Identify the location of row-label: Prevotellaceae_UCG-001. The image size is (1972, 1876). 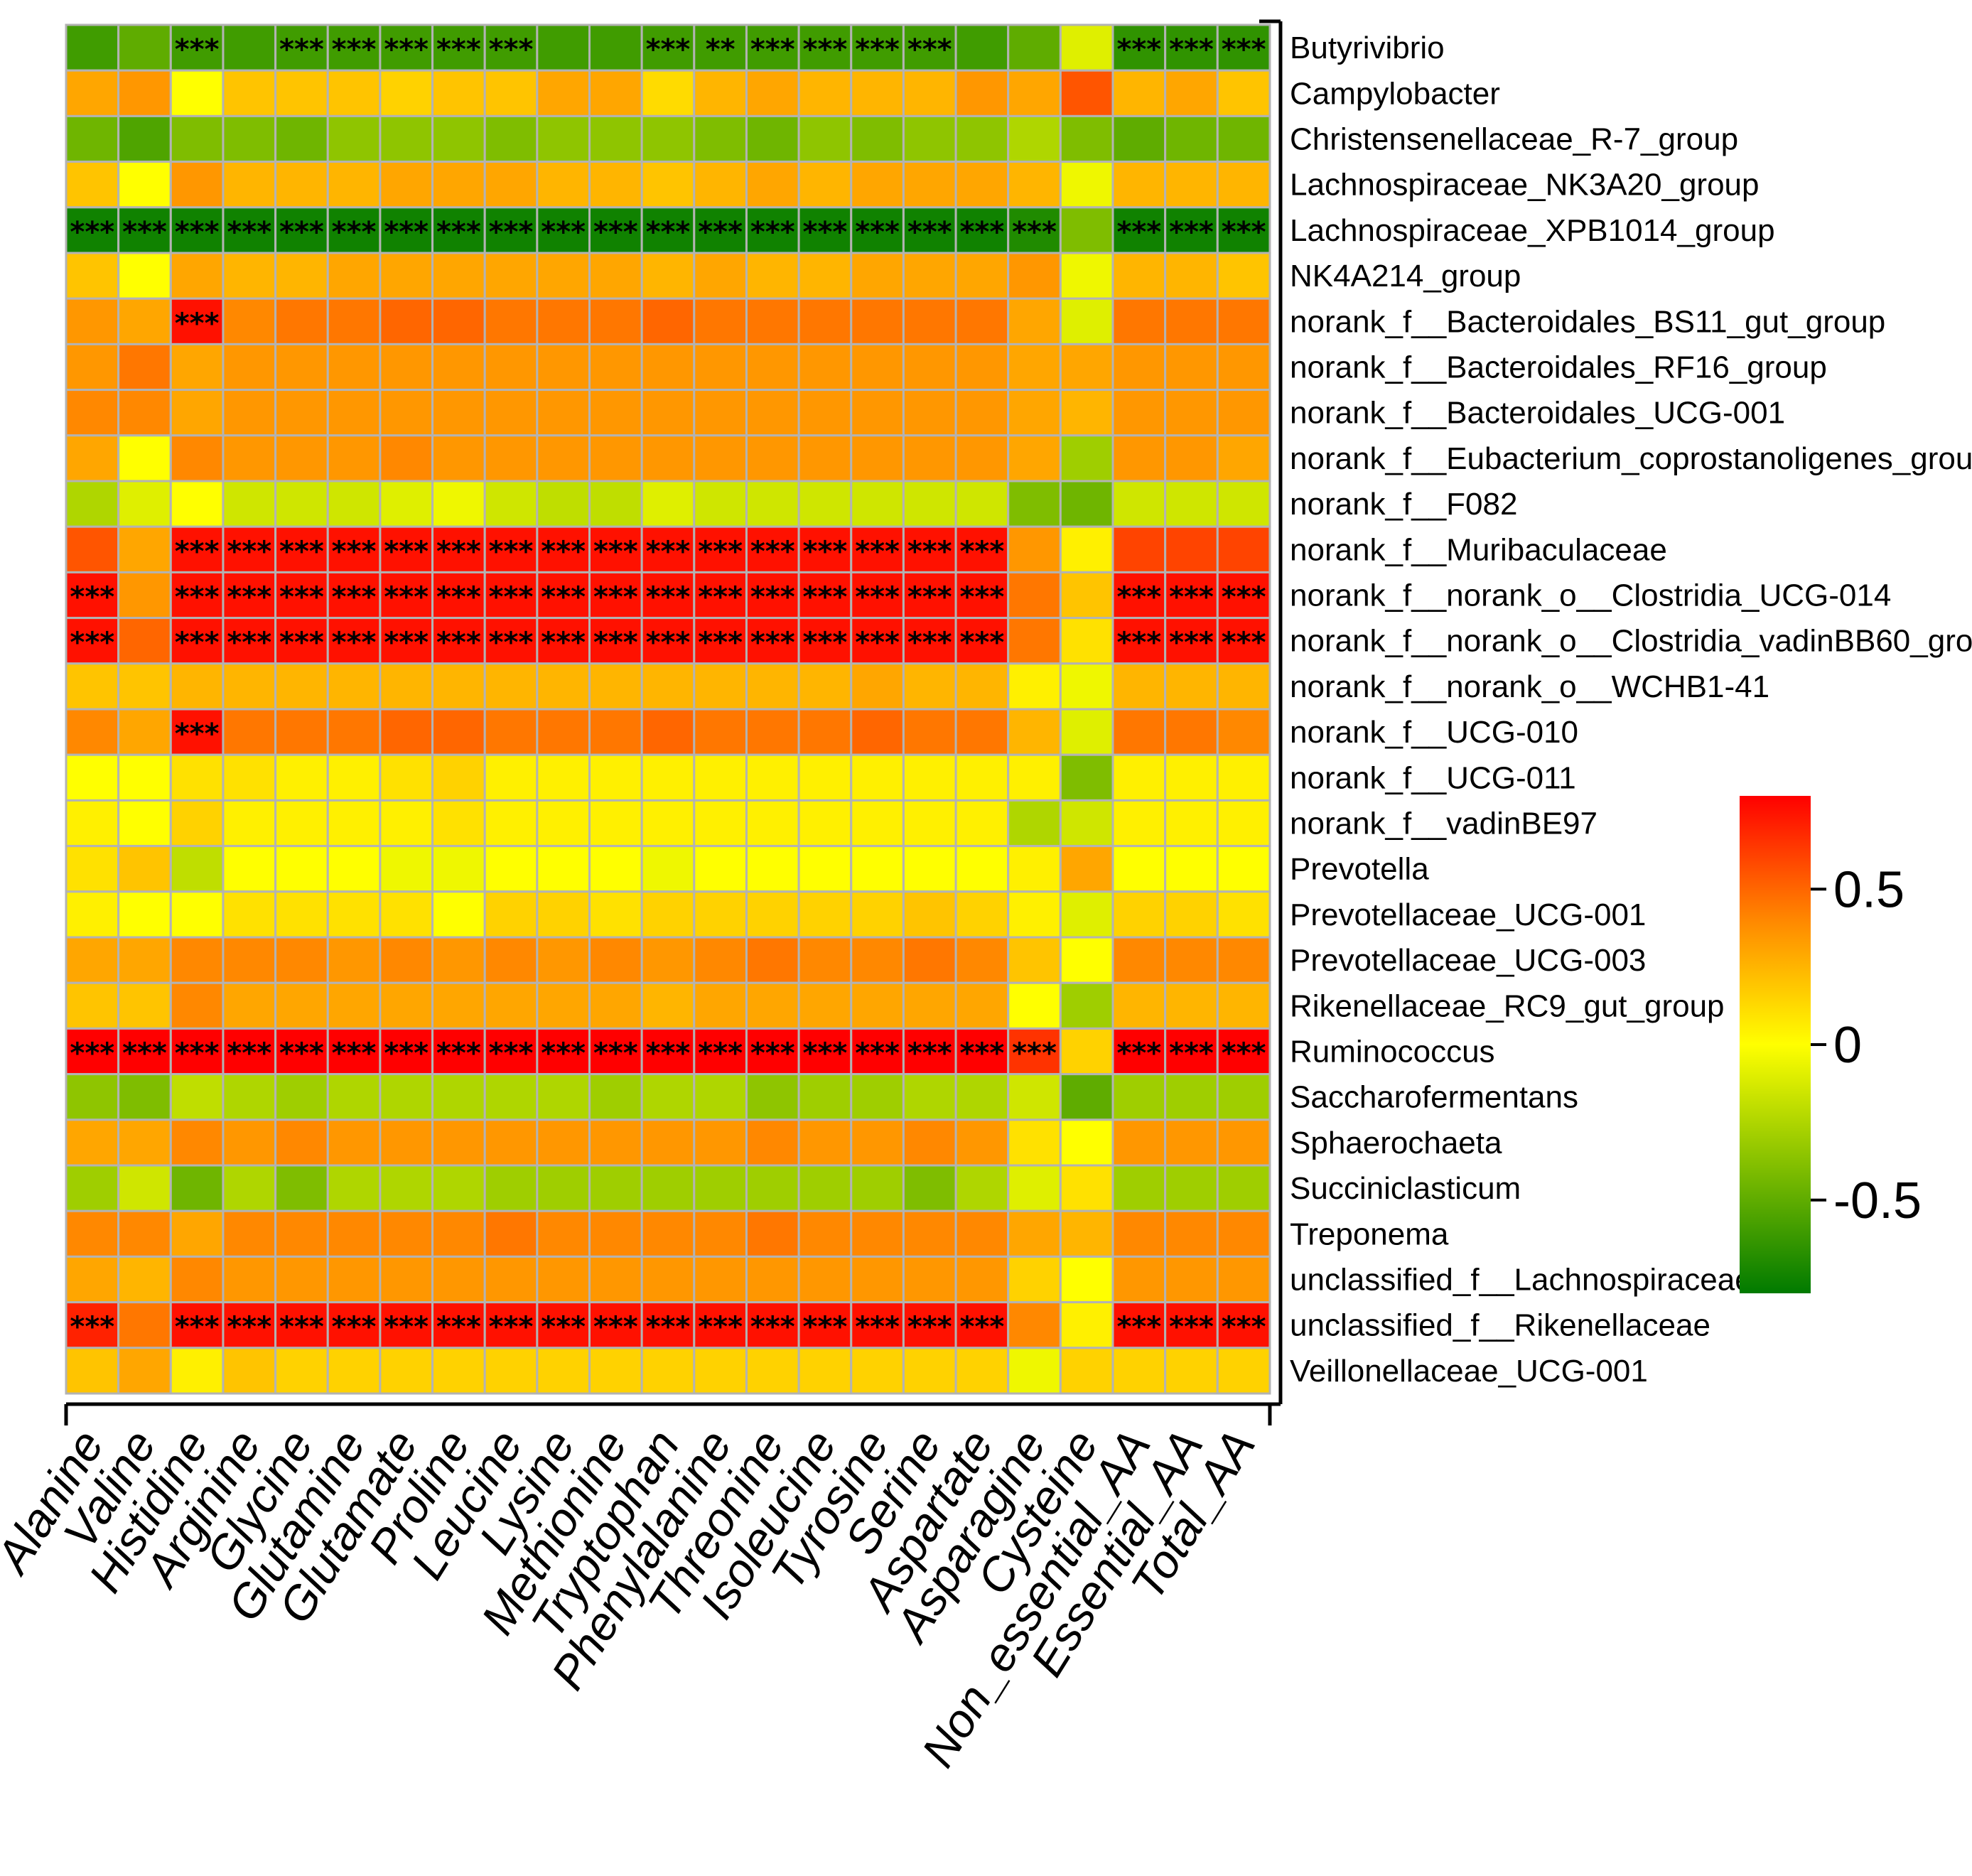
(1468, 914).